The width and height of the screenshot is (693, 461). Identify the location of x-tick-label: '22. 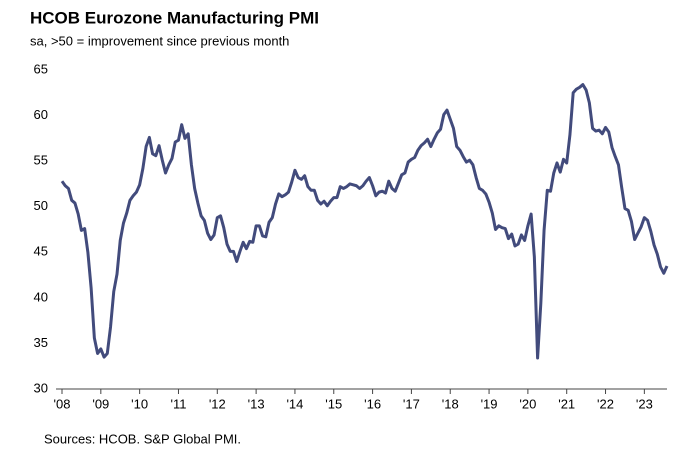
(605, 403).